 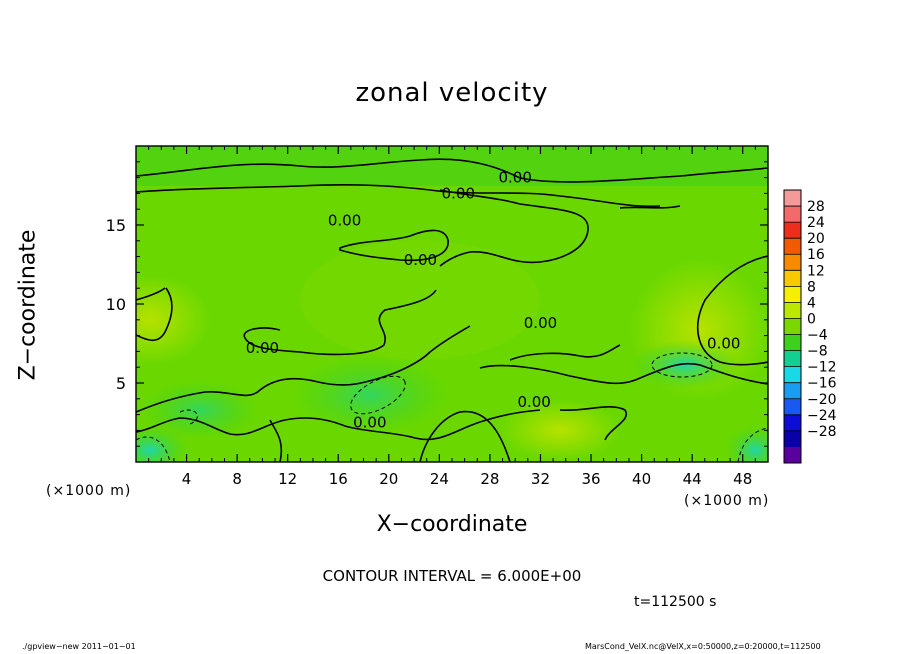 I want to click on colorbar-label: 0, so click(x=811, y=319).